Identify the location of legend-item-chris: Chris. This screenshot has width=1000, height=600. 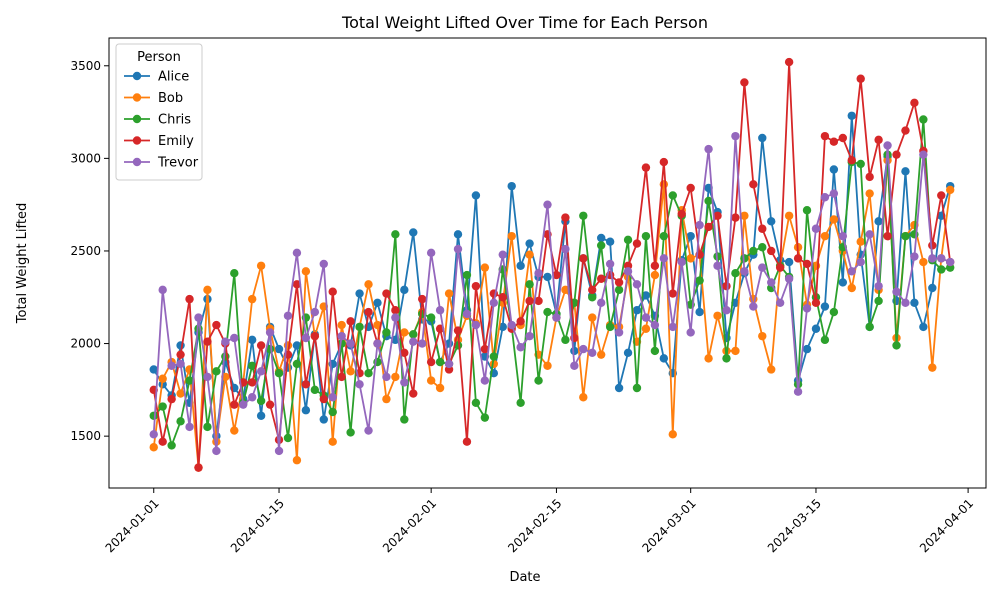
(157, 120).